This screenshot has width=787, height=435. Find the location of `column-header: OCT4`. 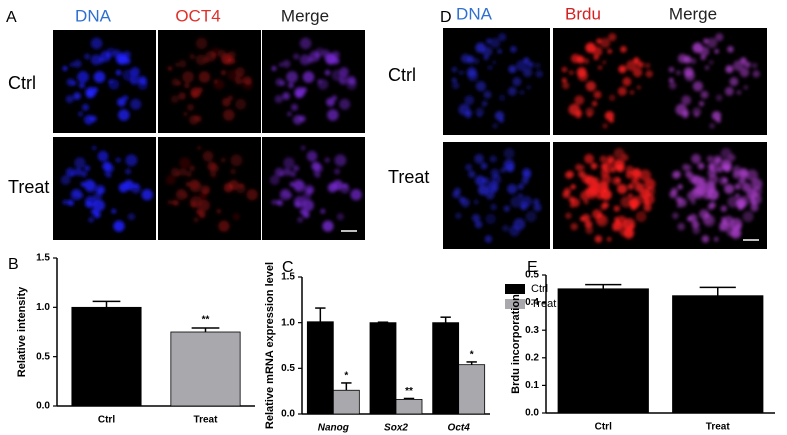

column-header: OCT4 is located at coordinates (197, 15).